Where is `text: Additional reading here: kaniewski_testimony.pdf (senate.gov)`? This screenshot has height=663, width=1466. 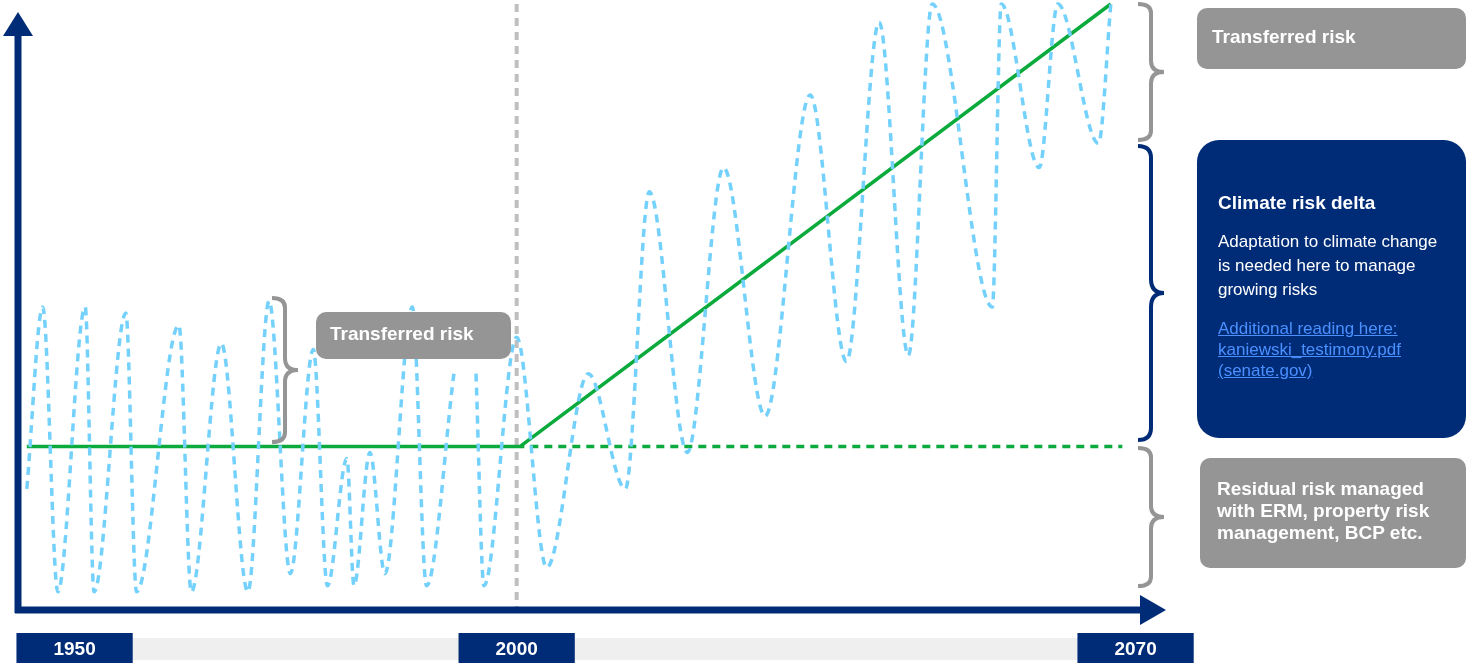 text: Additional reading here: kaniewski_testimony.pdf (senate.gov) is located at coordinates (1310, 349).